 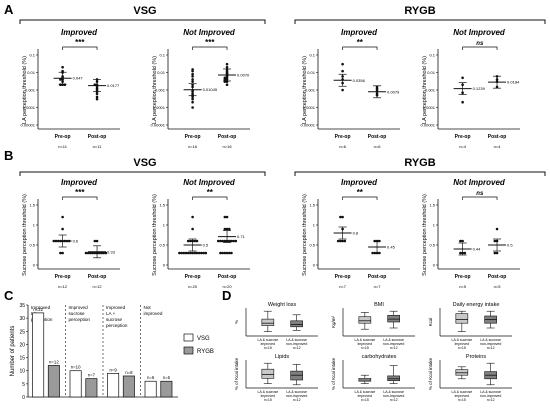 What do you see at coordinates (243, 74) in the screenshot?
I see `mean-label: 0.0070` at bounding box center [243, 74].